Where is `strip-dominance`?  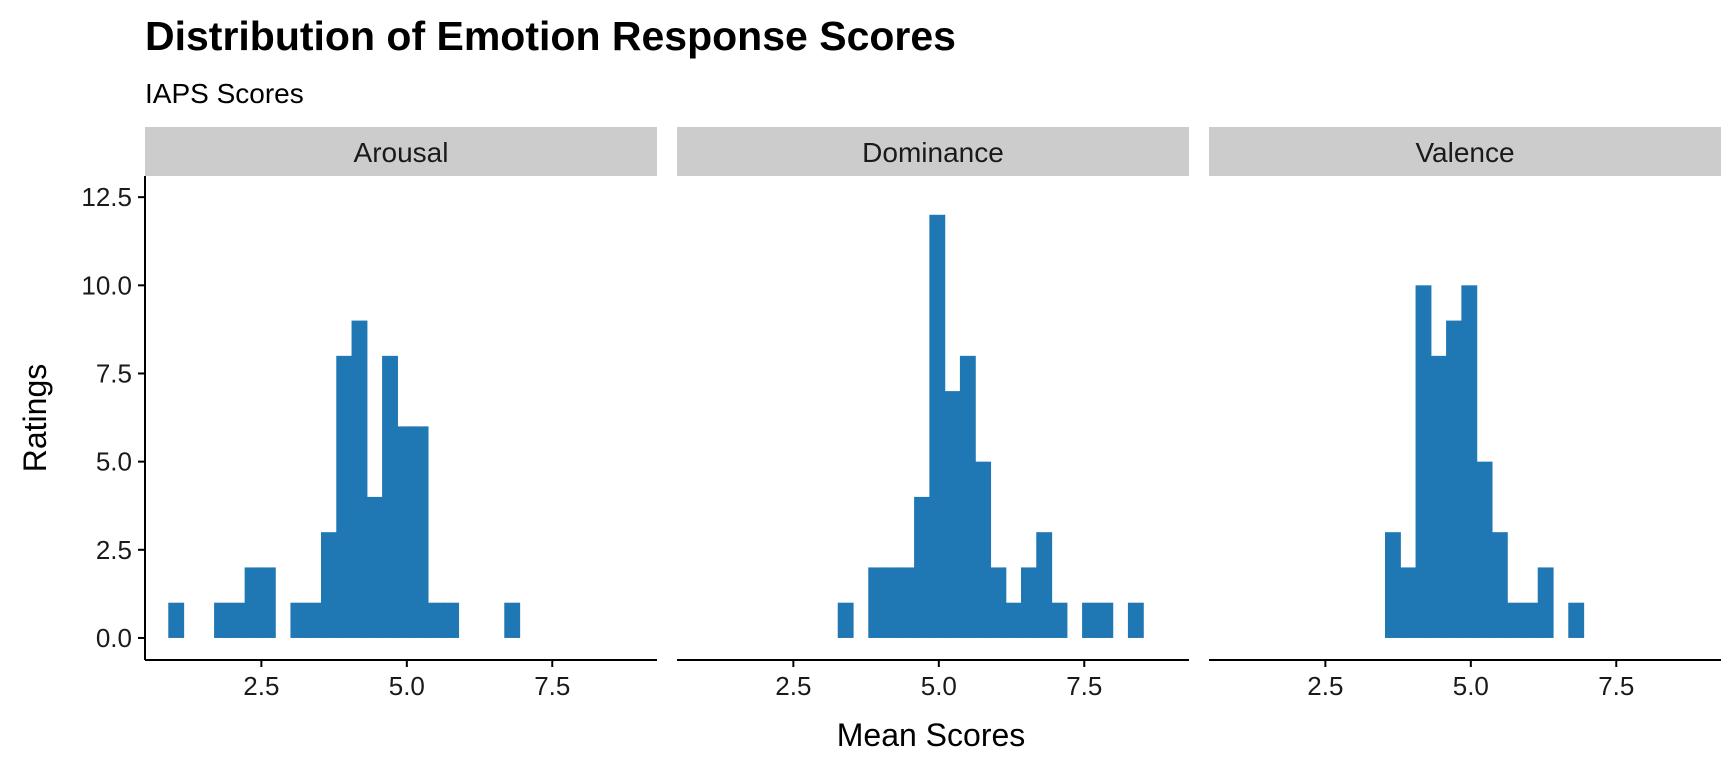 strip-dominance is located at coordinates (933, 151).